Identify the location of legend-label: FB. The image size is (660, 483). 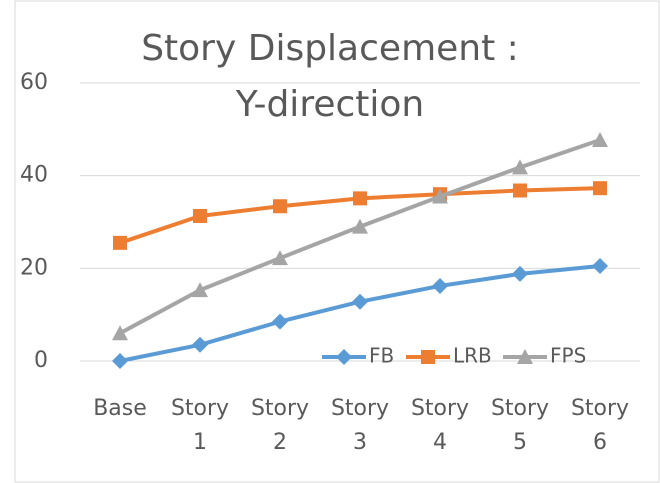
(381, 356).